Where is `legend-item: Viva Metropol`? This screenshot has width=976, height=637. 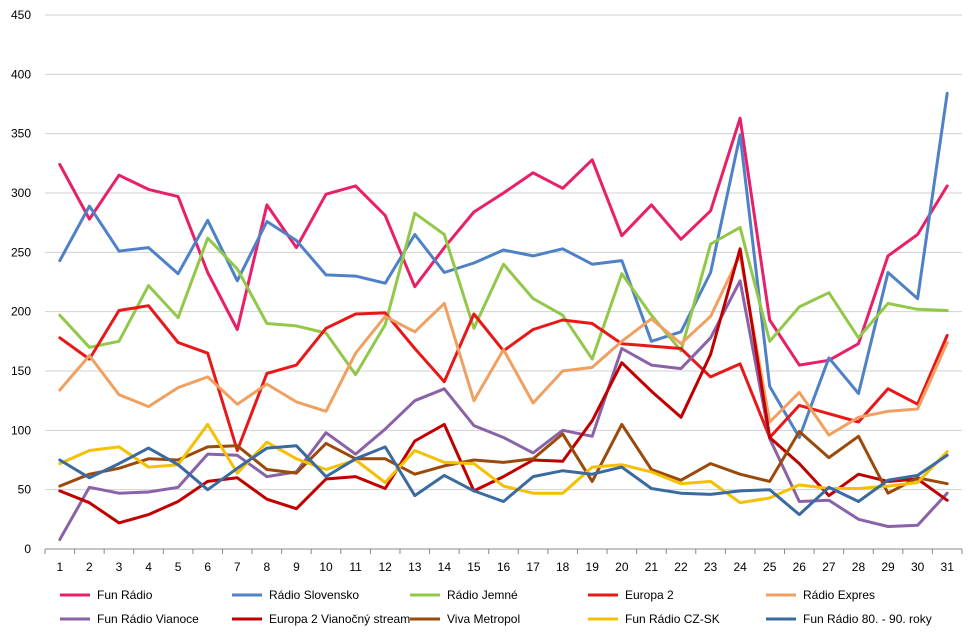 legend-item: Viva Metropol is located at coordinates (465, 619).